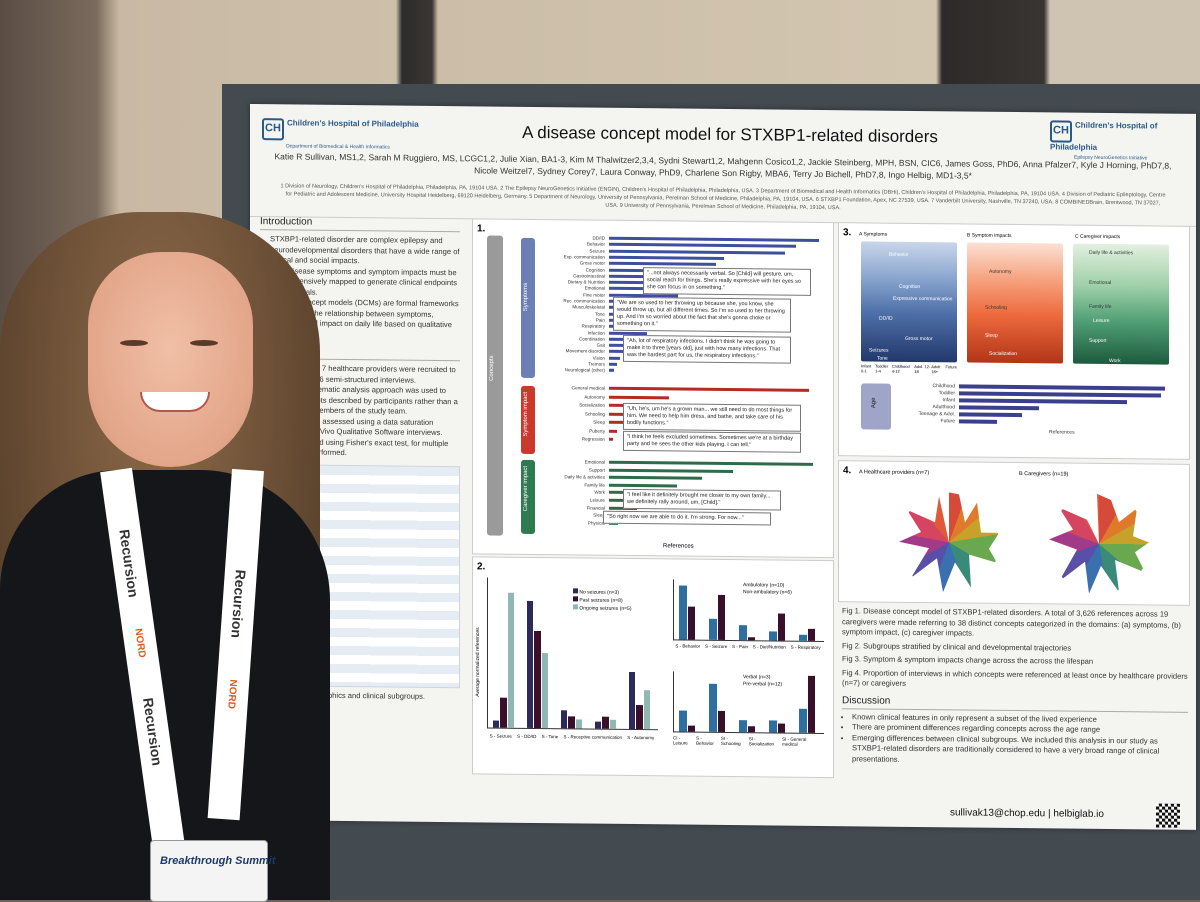 This screenshot has height=902, width=1200. What do you see at coordinates (899, 254) in the screenshot?
I see `stream-label: Behavior` at bounding box center [899, 254].